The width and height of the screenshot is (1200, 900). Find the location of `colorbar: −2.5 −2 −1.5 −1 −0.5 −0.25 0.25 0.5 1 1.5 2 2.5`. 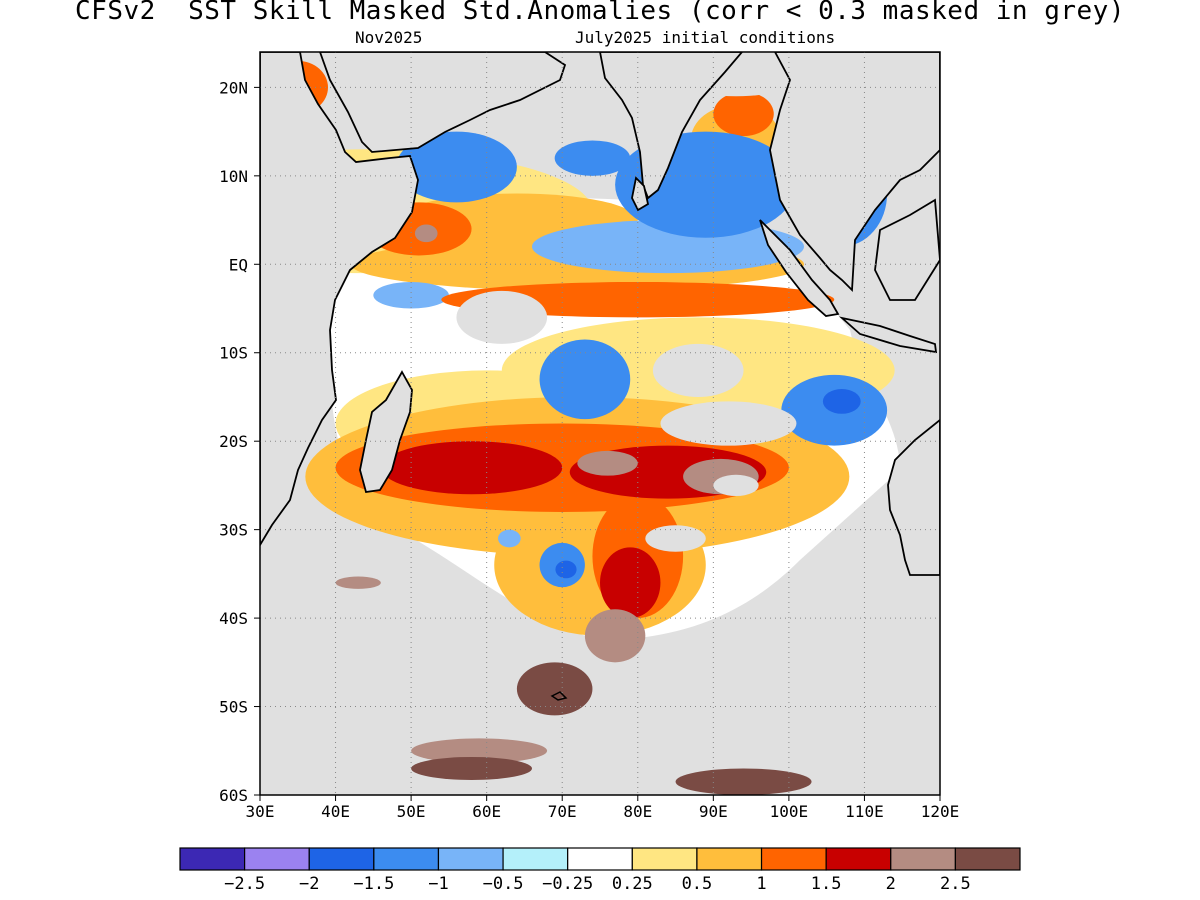

colorbar: −2.5 −2 −1.5 −1 −0.5 −0.25 0.25 0.5 1 1.5 2 2.5 is located at coordinates (600, 870).